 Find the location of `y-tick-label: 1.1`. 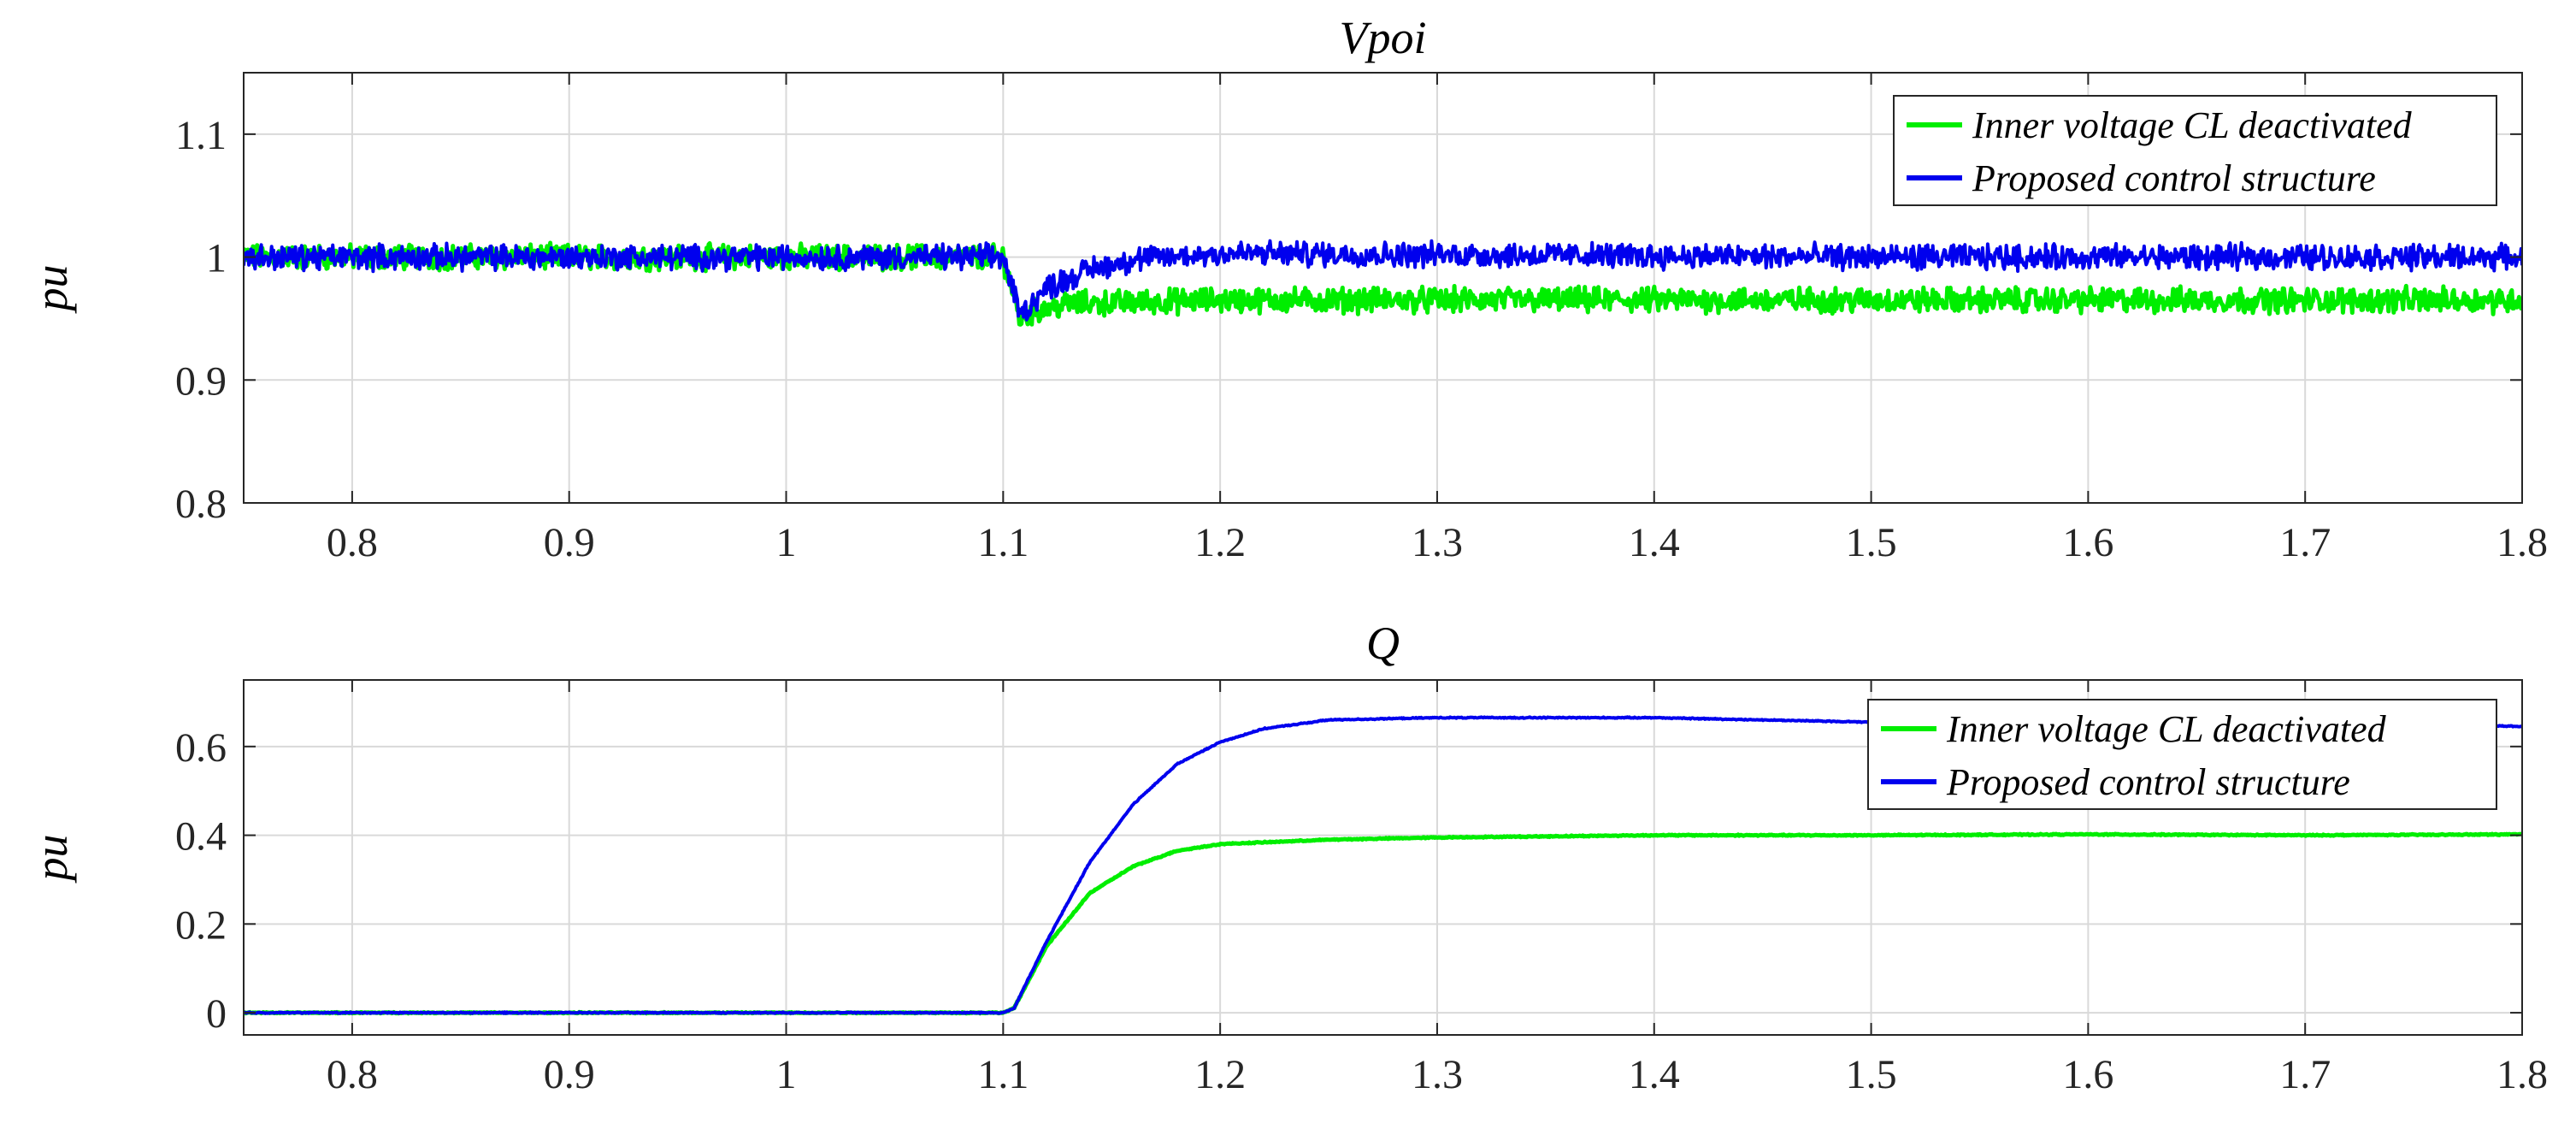

y-tick-label: 1.1 is located at coordinates (201, 136).